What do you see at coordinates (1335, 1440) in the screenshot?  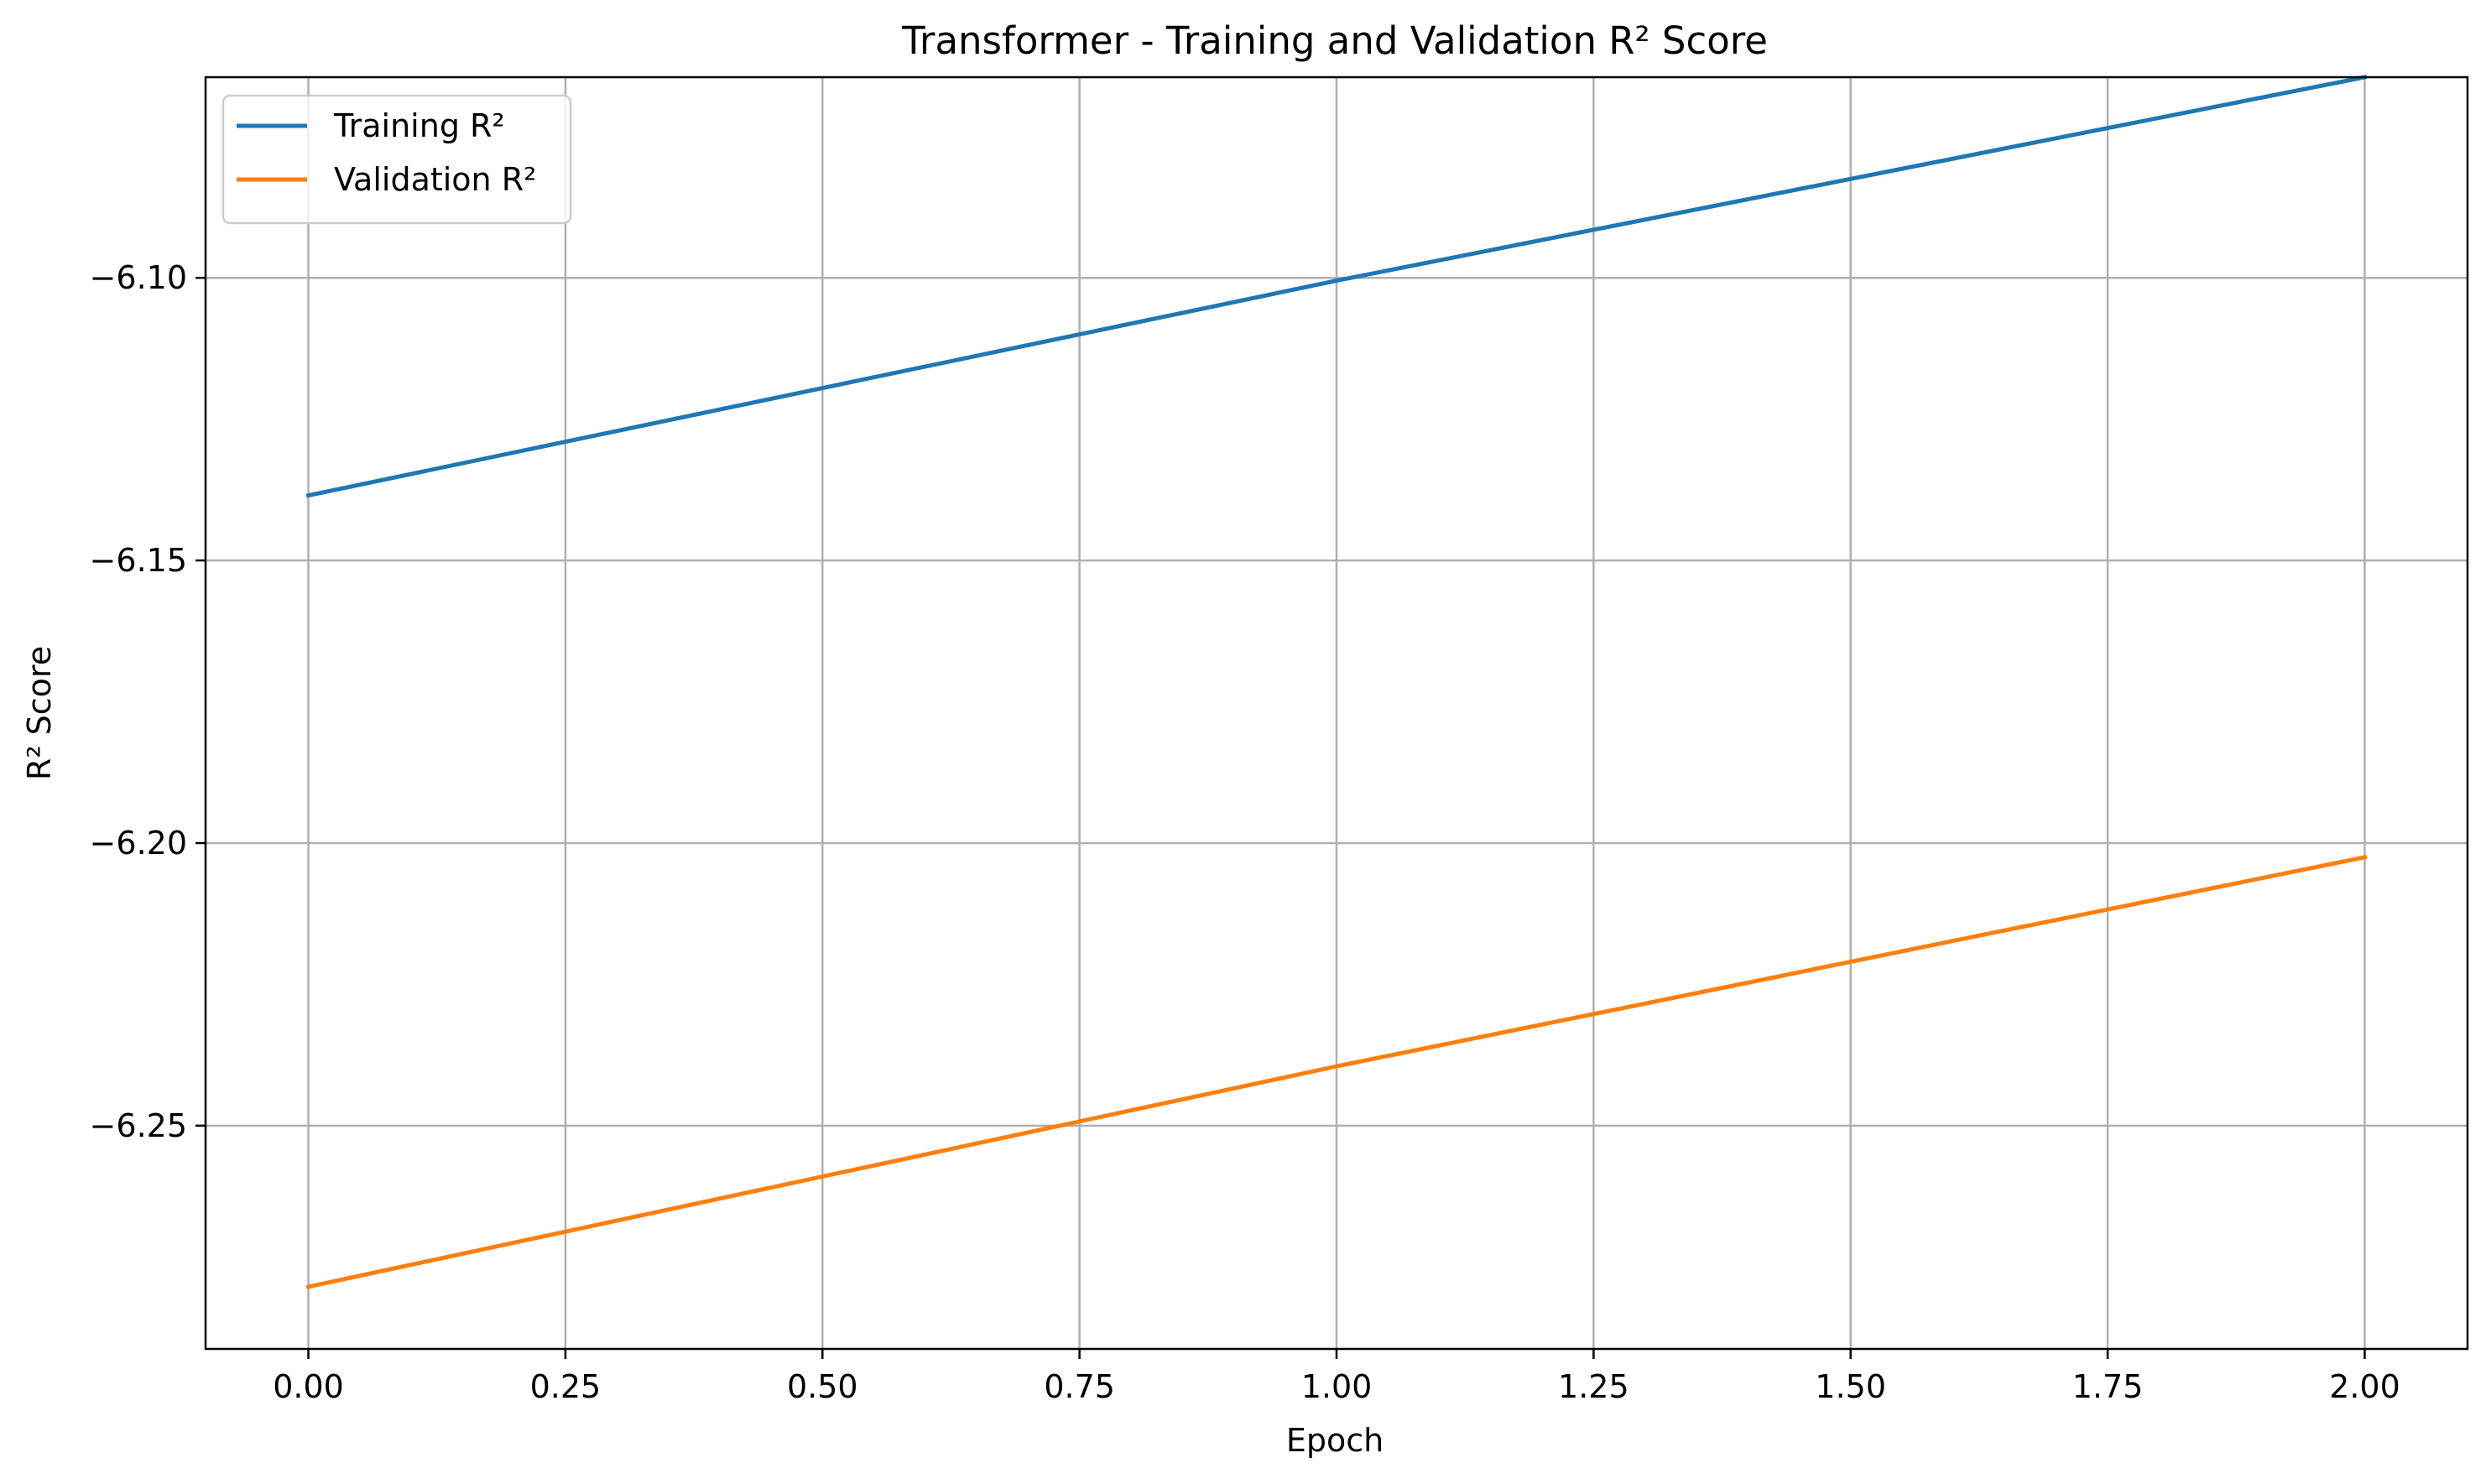 I see `x-axis-label: Epoch` at bounding box center [1335, 1440].